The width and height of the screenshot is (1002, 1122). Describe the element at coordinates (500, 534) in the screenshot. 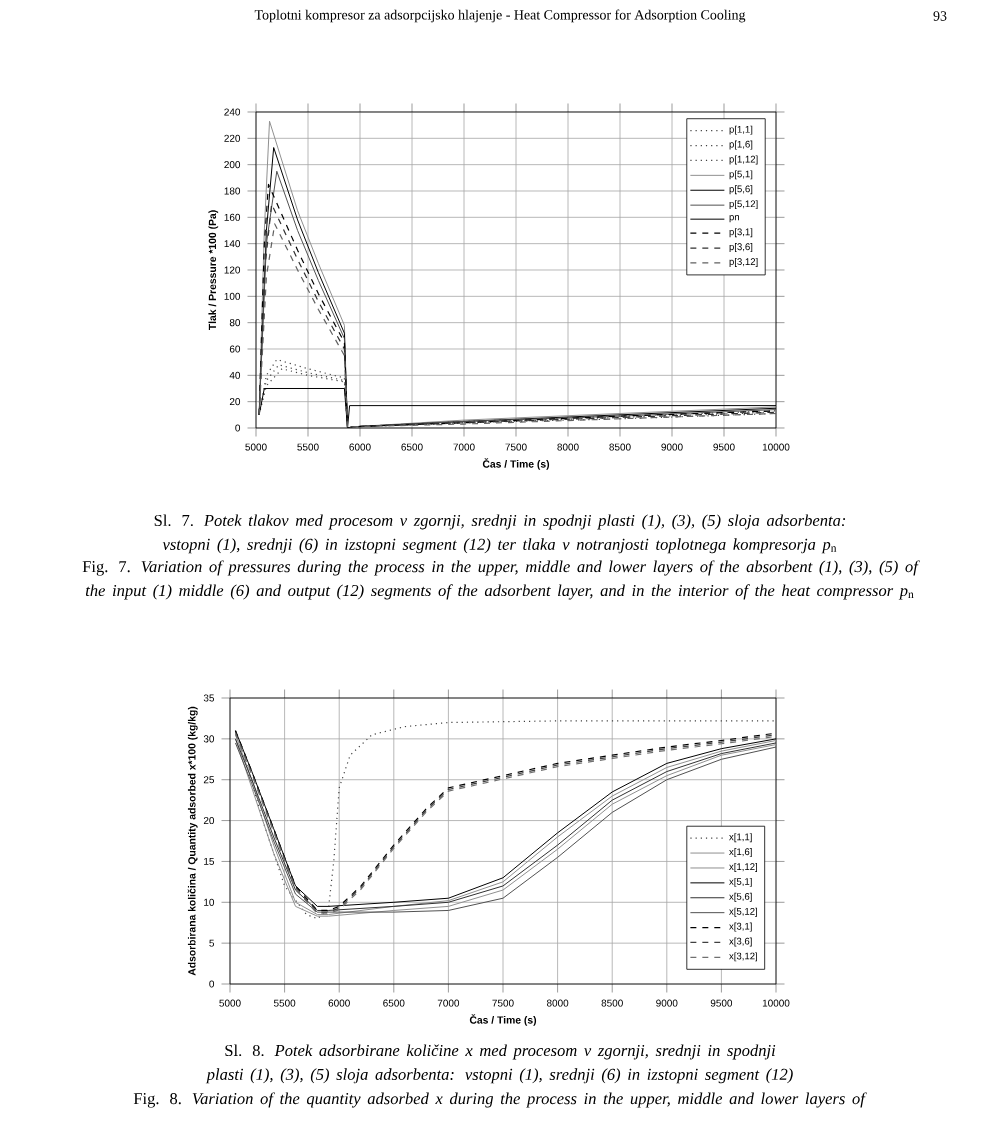

I see `text: Sl. 7. Potek tlakov med procesom v zgornji, srednji in spodnji plasti (1), (3), (5) sloja adsorbenta: vstopni (1), srednji (6) in izstopni segment (12) ter tlaka v notranjosti toplotnega kompresorja p$_{n}$` at that location.